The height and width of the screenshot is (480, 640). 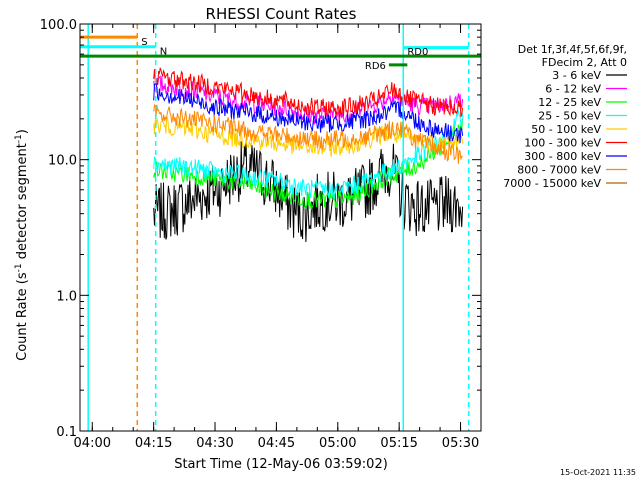 I want to click on y-tick-label: 100.0, so click(x=58, y=25).